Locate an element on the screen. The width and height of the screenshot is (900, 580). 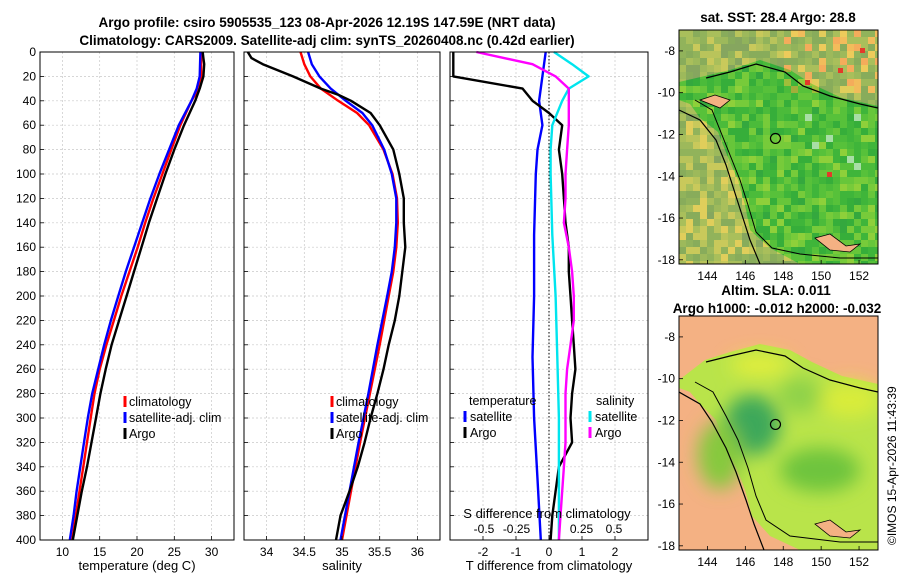
png-coastline is located at coordinates (791, 371).